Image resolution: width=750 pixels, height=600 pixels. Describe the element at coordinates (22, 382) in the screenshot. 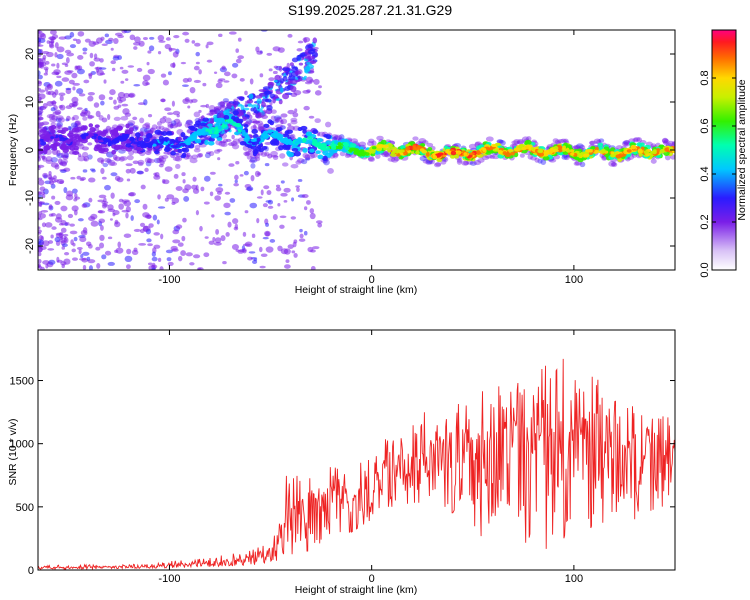

I see `snr-y-tick-label: 1500` at that location.